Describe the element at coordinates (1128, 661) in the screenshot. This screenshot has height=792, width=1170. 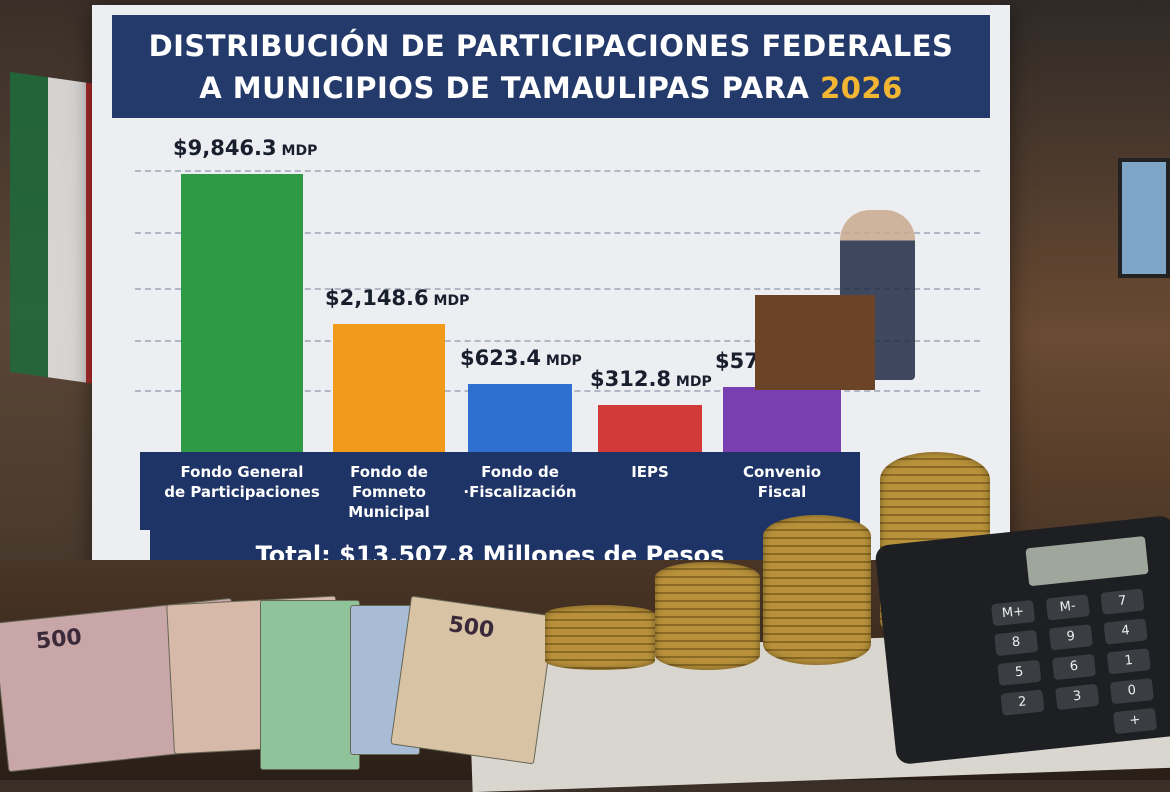
I see `calculator-key: 1` at that location.